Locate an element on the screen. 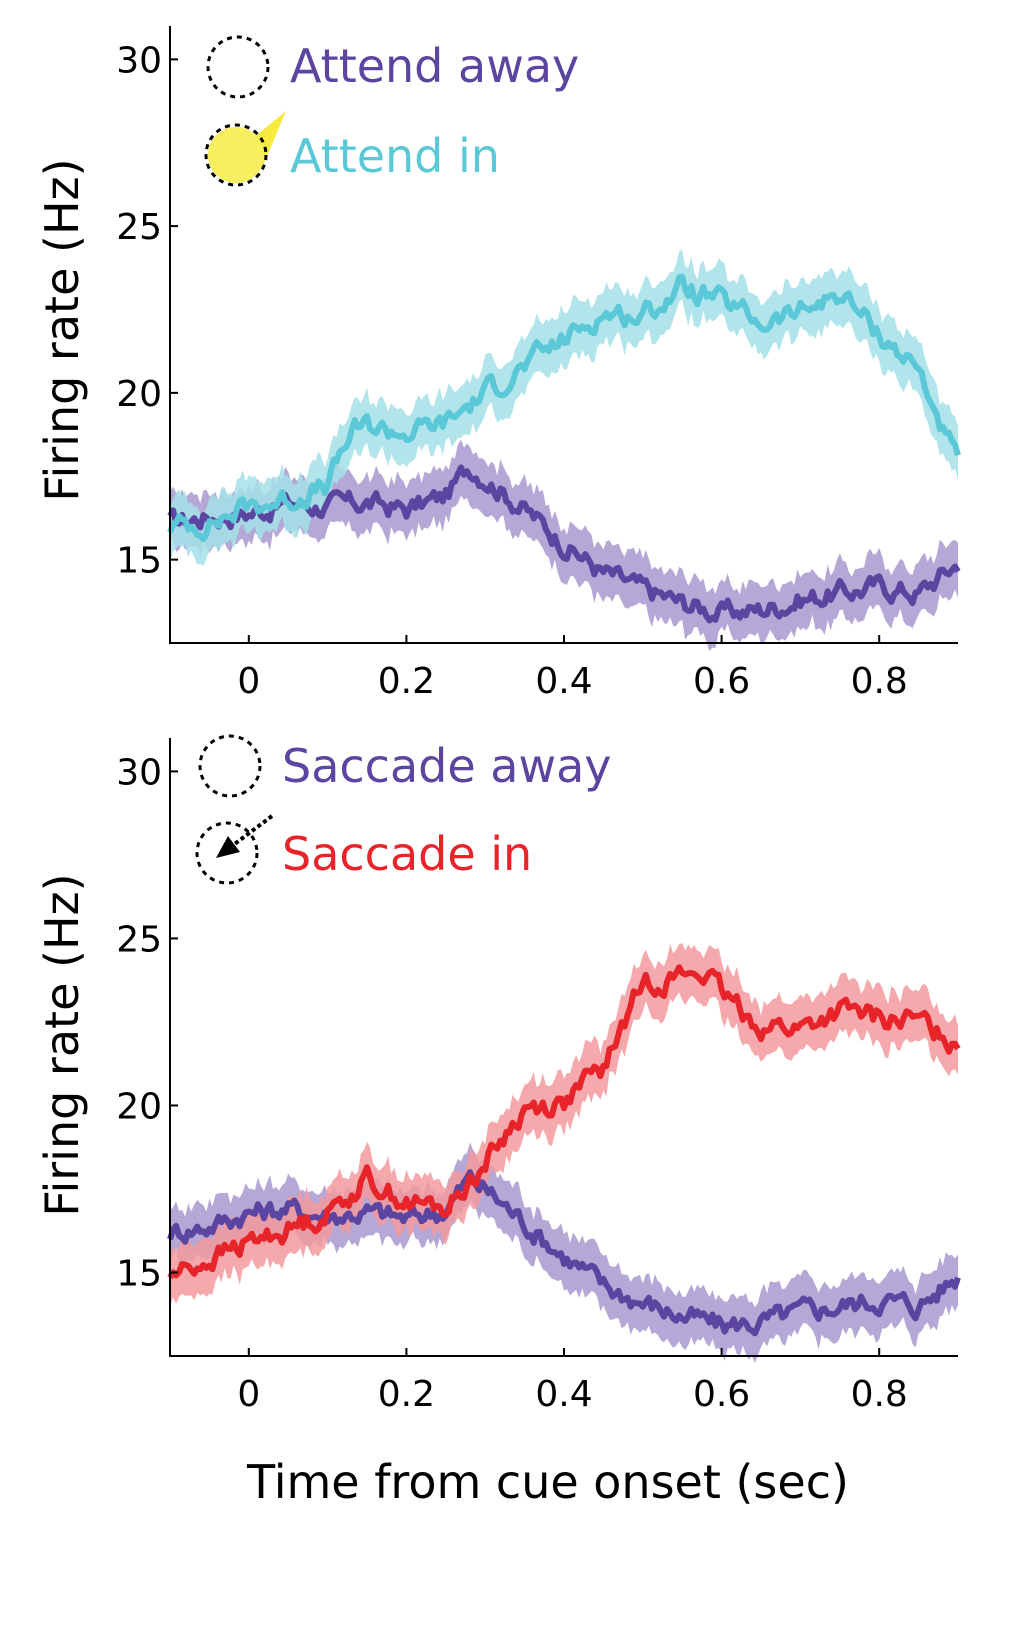  legend-label-attend-away: Attend away is located at coordinates (434, 66).